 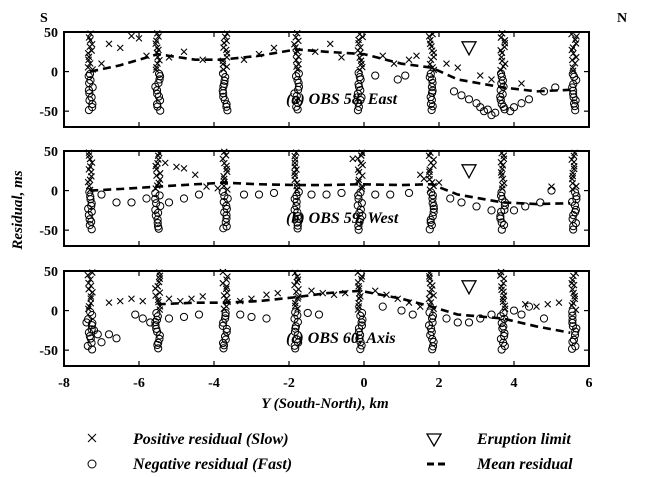 I want to click on x-tick-label: 6, so click(x=589, y=383).